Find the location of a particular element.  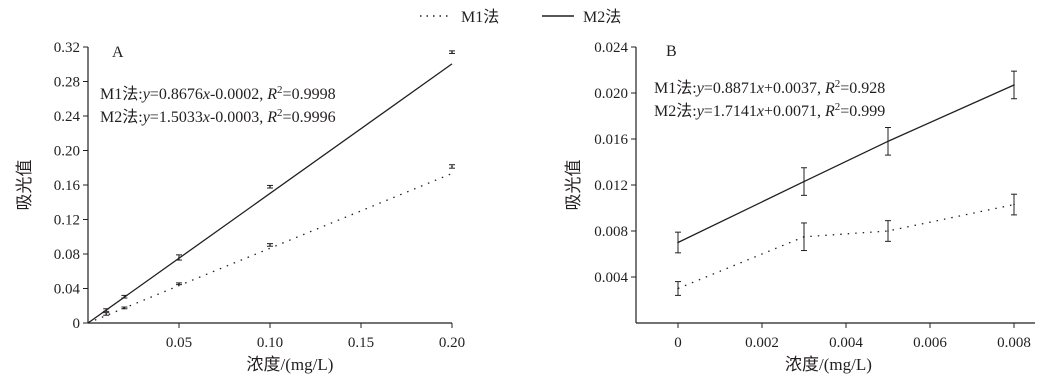

y-tick-label: 0.008 is located at coordinates (611, 232).